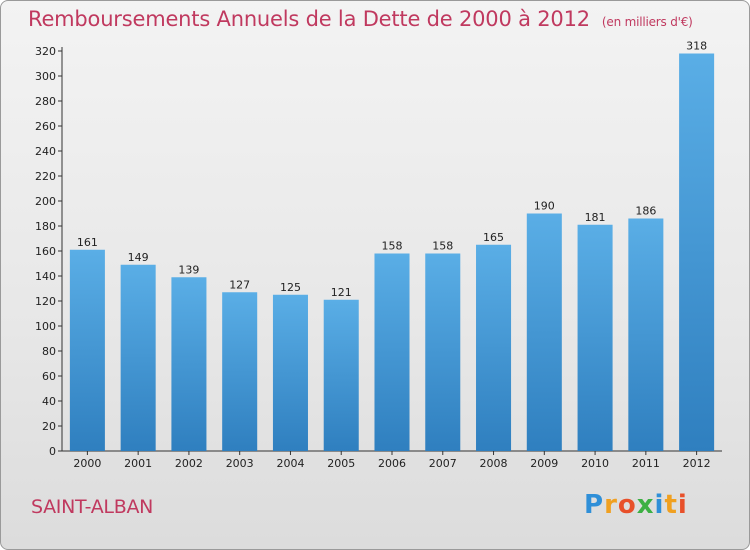 This screenshot has height=550, width=750. Describe the element at coordinates (87, 350) in the screenshot. I see `bar-2000` at that location.